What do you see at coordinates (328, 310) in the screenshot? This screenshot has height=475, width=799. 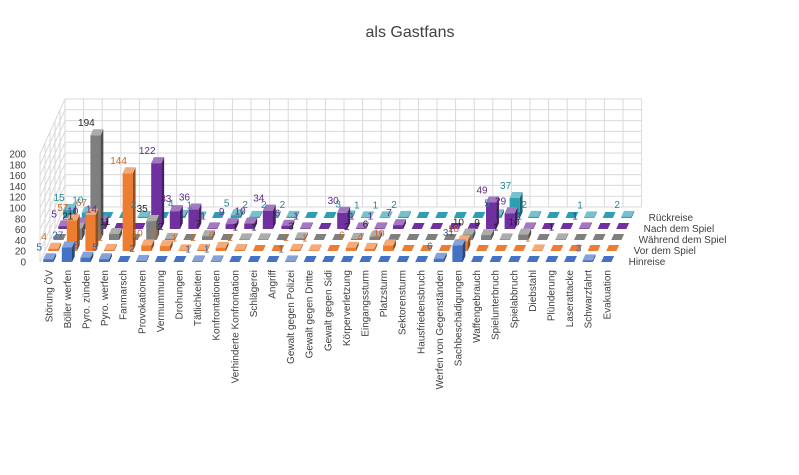 I see `category-label: Gewalt gegen Sidi` at bounding box center [328, 310].